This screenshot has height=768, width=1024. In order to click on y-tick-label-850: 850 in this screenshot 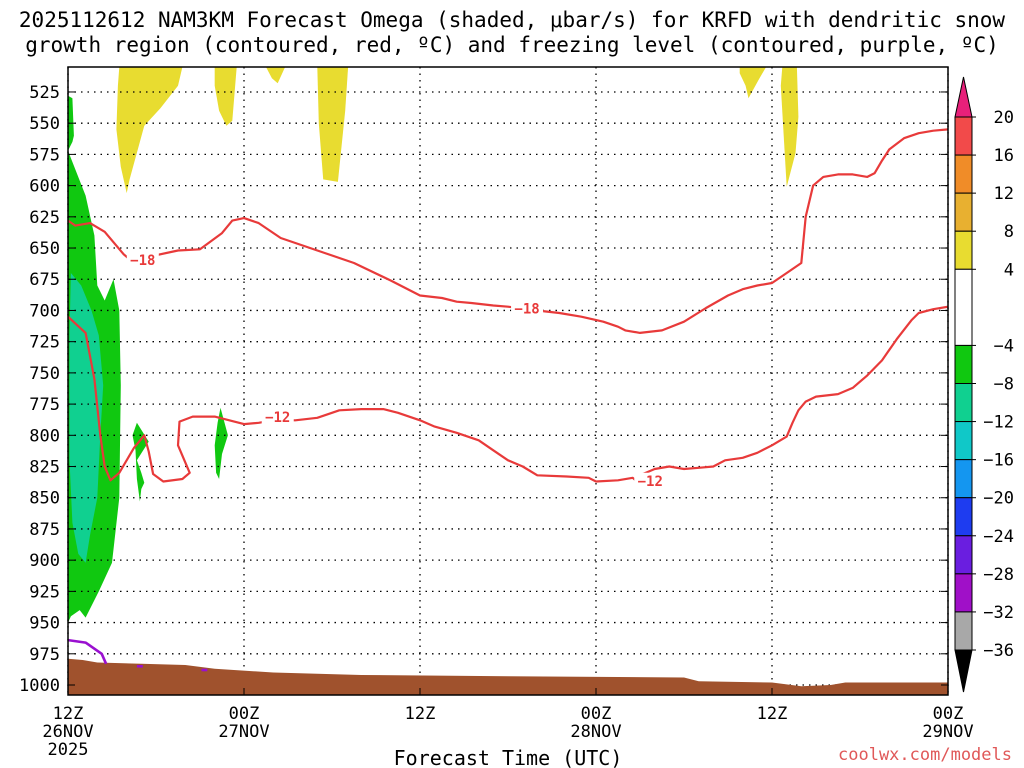, I will do `click(44, 499)`.